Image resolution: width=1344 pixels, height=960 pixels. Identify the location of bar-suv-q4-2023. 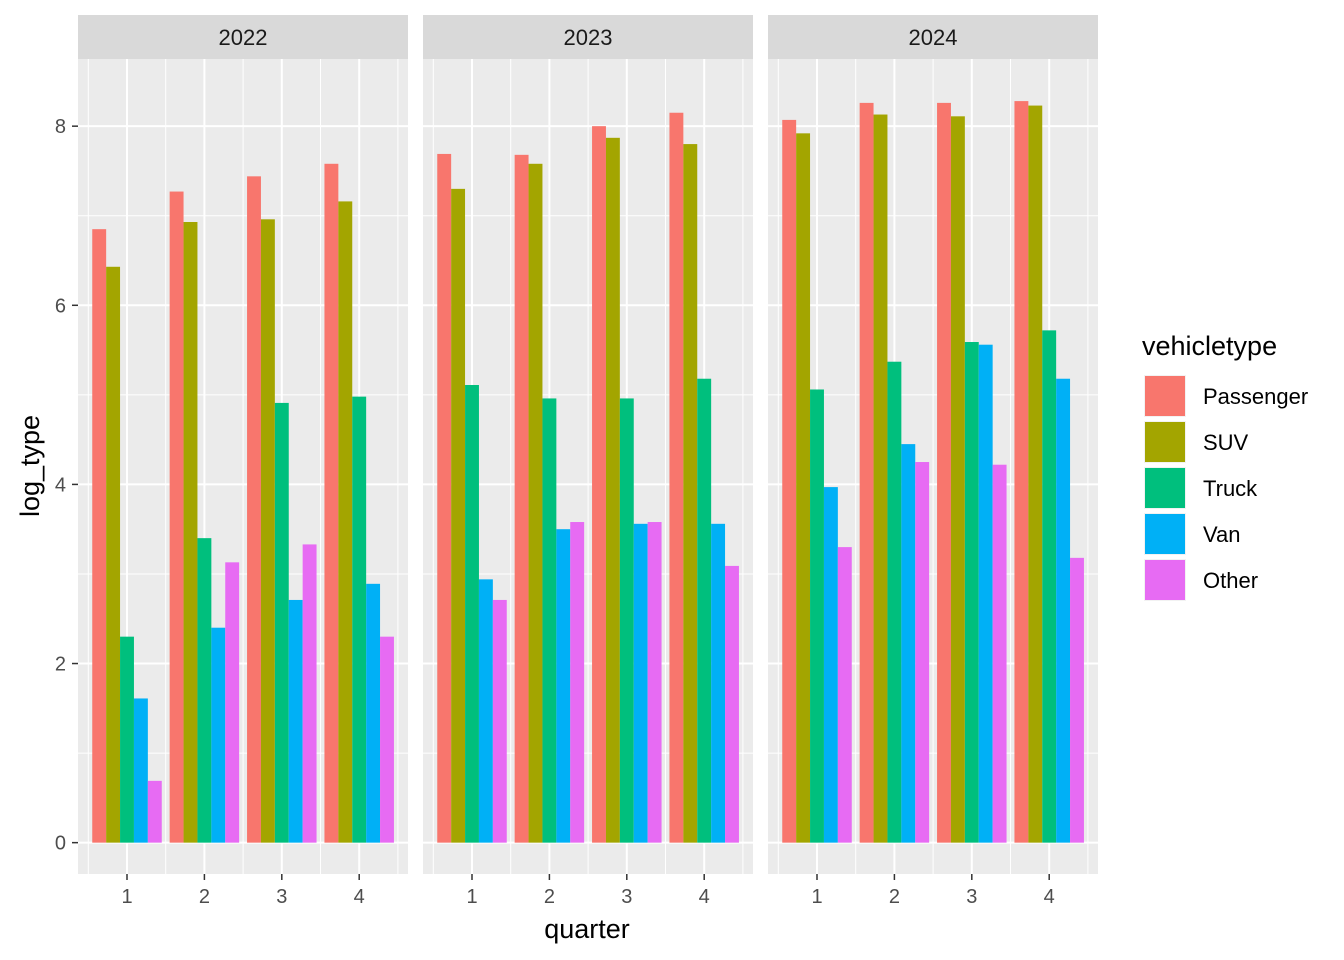
(690, 493).